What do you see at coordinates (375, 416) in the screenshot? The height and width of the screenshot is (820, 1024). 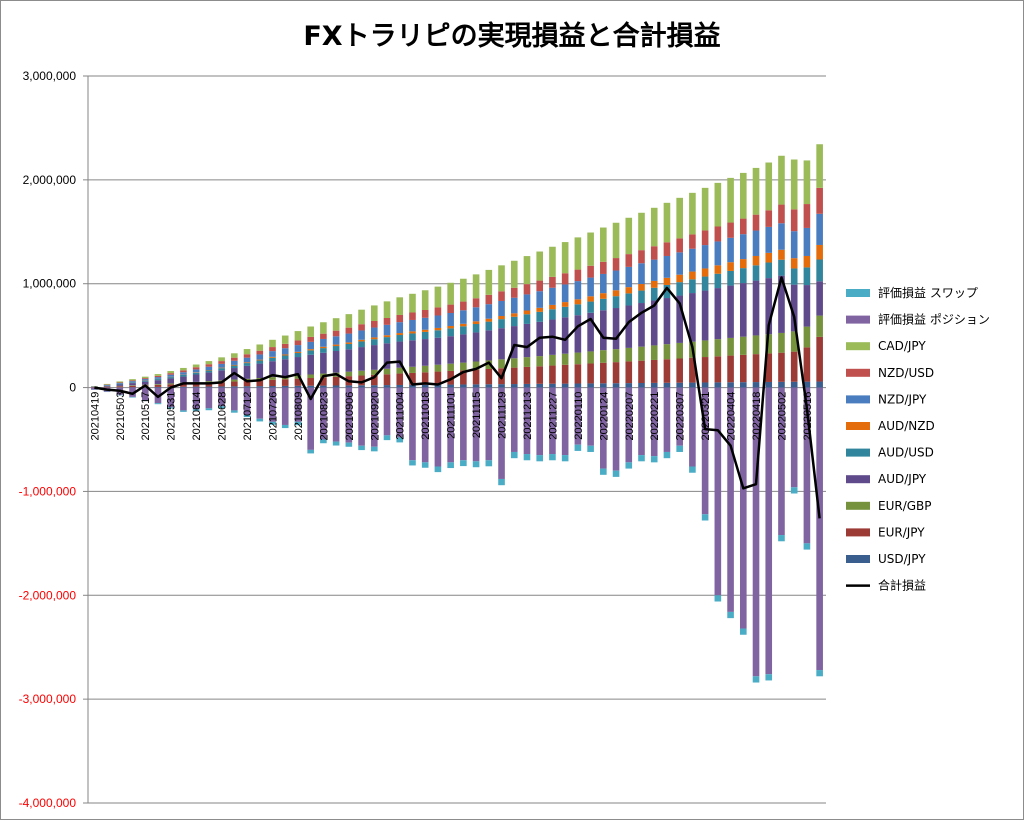 I see `x-tick-label: 20210920` at bounding box center [375, 416].